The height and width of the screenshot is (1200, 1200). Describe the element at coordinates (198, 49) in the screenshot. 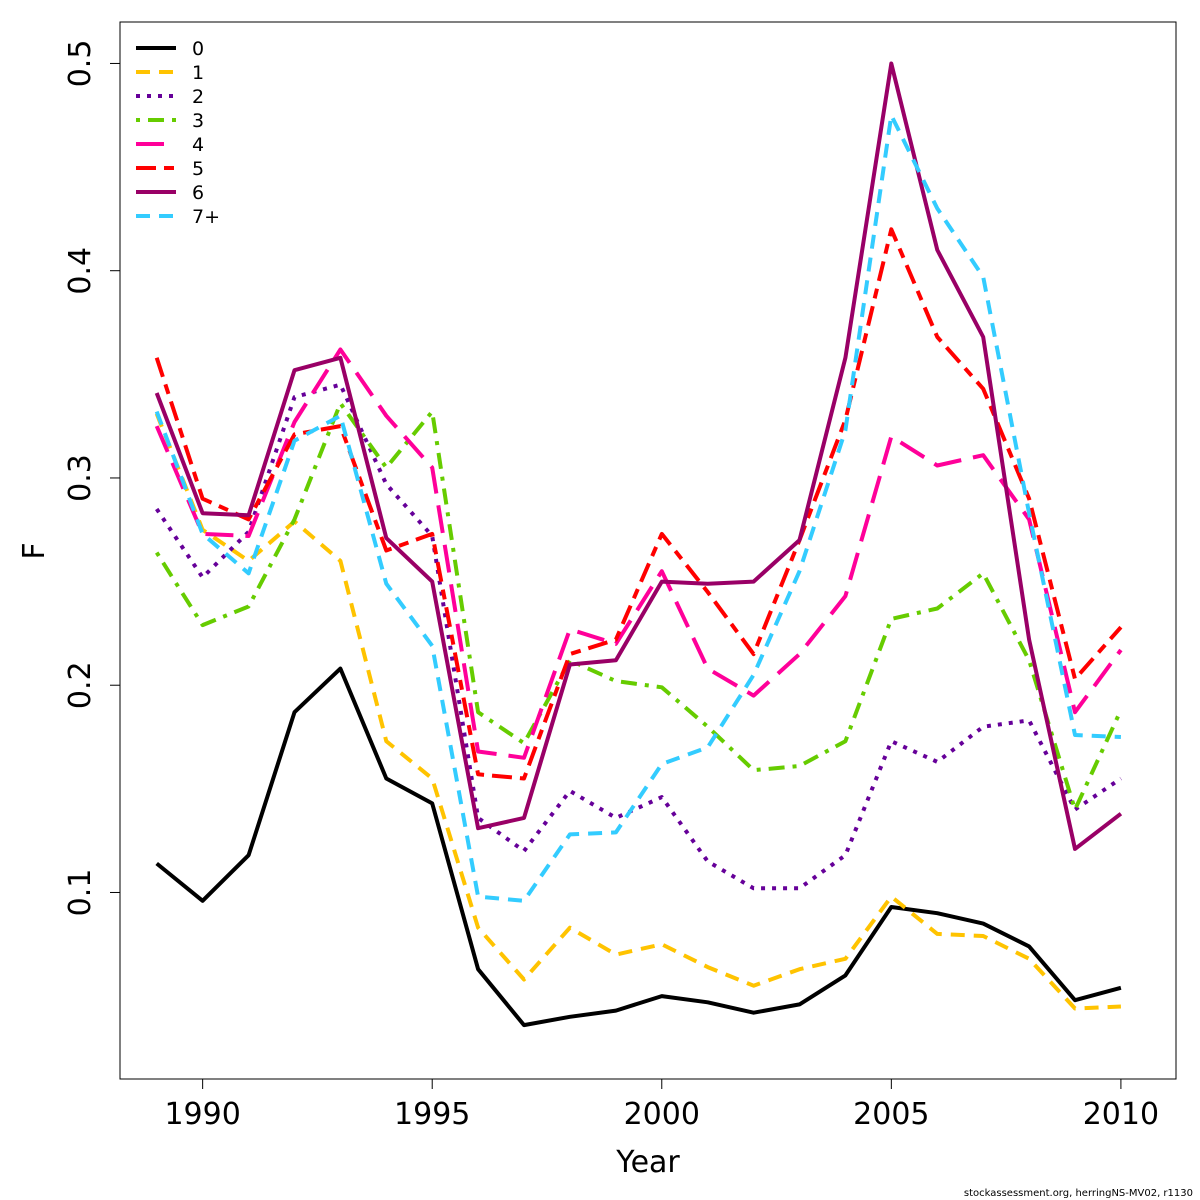

I see `legend-label: 0` at that location.